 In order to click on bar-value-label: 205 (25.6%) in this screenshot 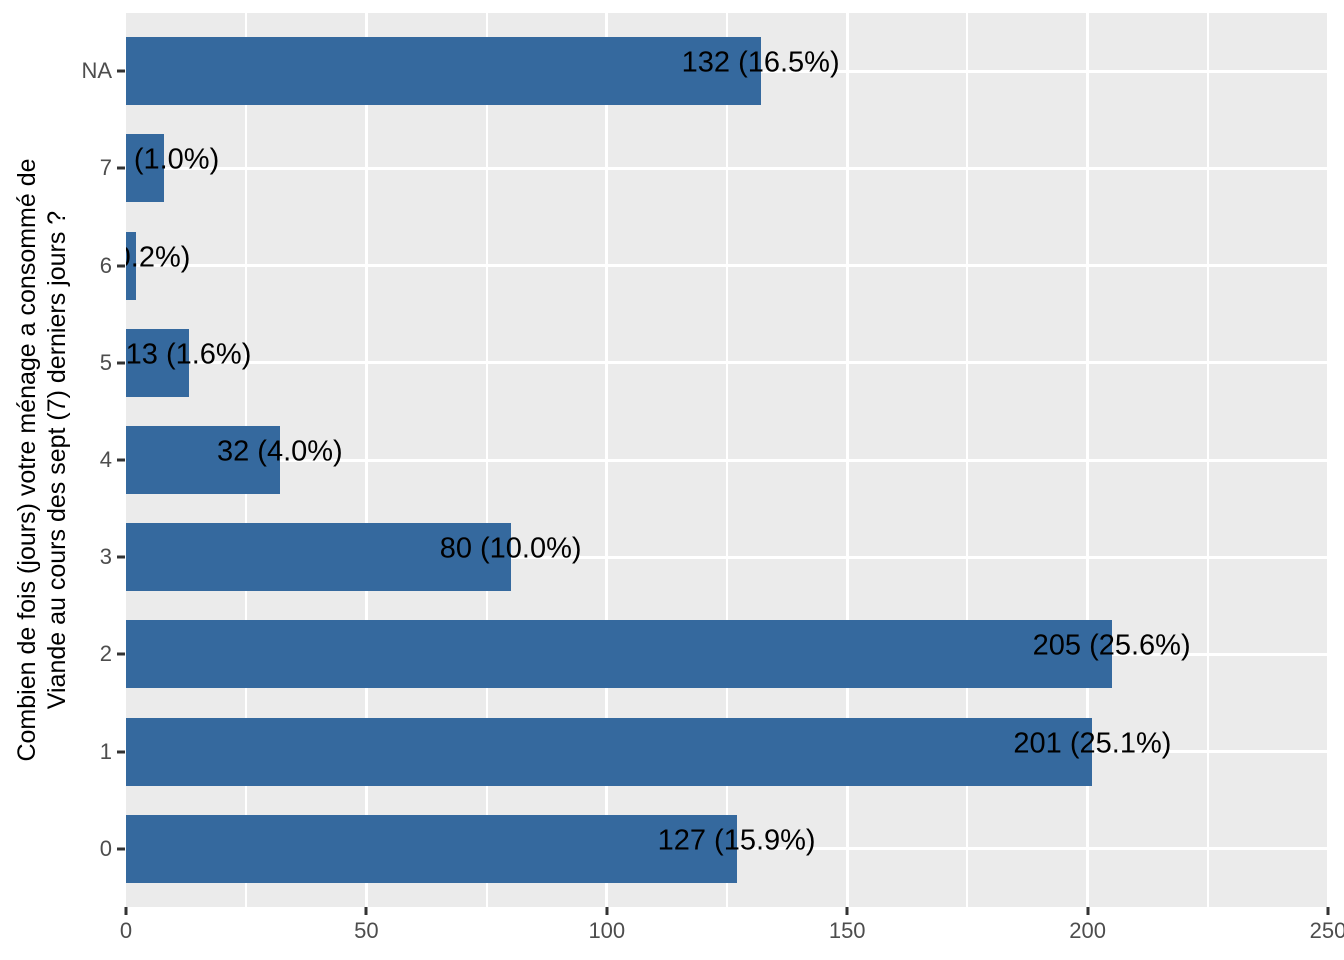, I will do `click(1111, 645)`.